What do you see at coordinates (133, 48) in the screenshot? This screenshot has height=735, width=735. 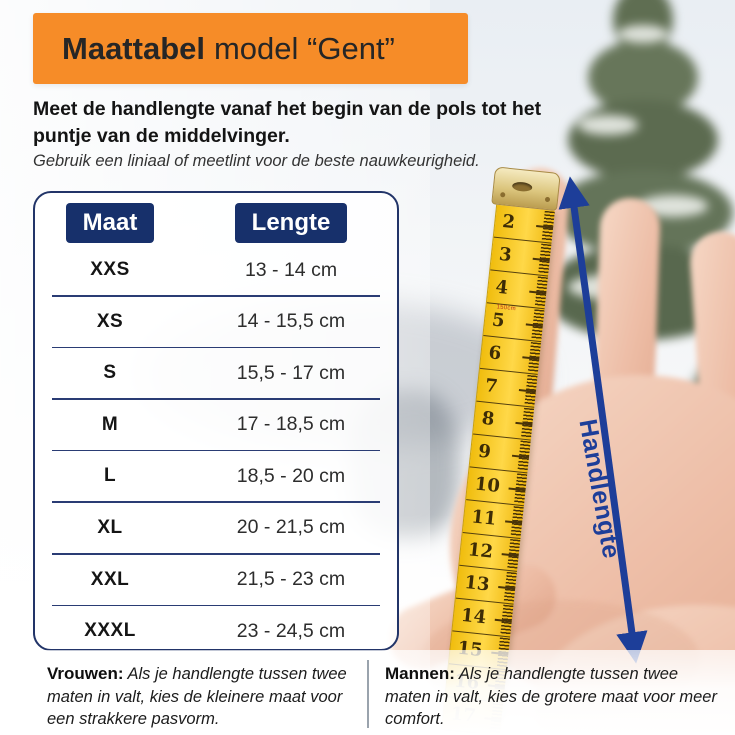 I see `title-bold: Maattabel` at bounding box center [133, 48].